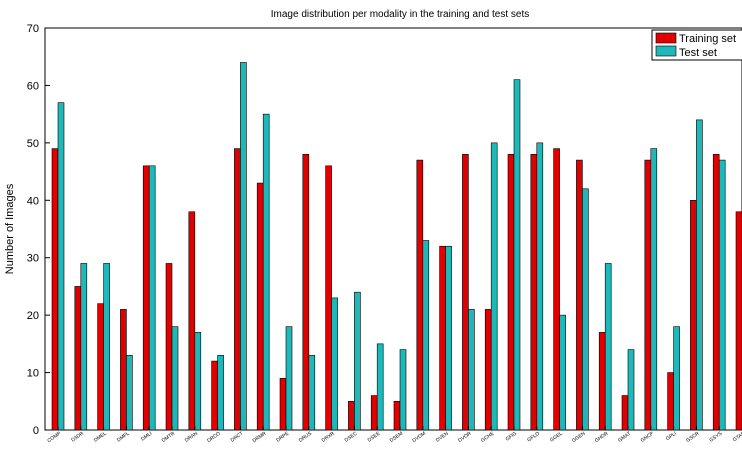 The width and height of the screenshot is (742, 453). I want to click on y-tick-label: 40, so click(33, 201).